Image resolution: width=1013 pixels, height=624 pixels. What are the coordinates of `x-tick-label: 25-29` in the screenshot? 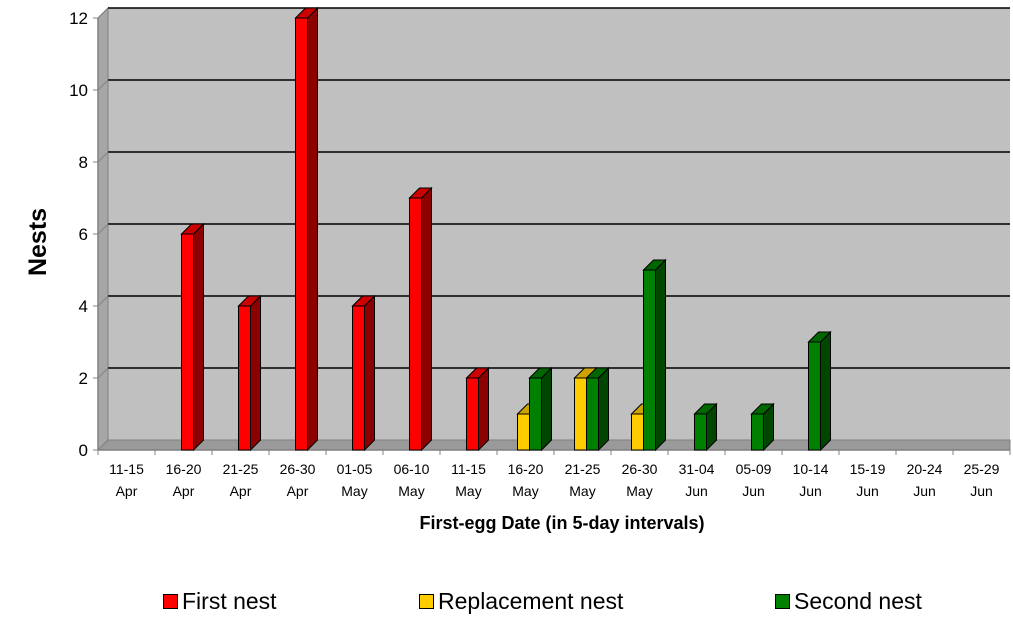 It's located at (982, 469).